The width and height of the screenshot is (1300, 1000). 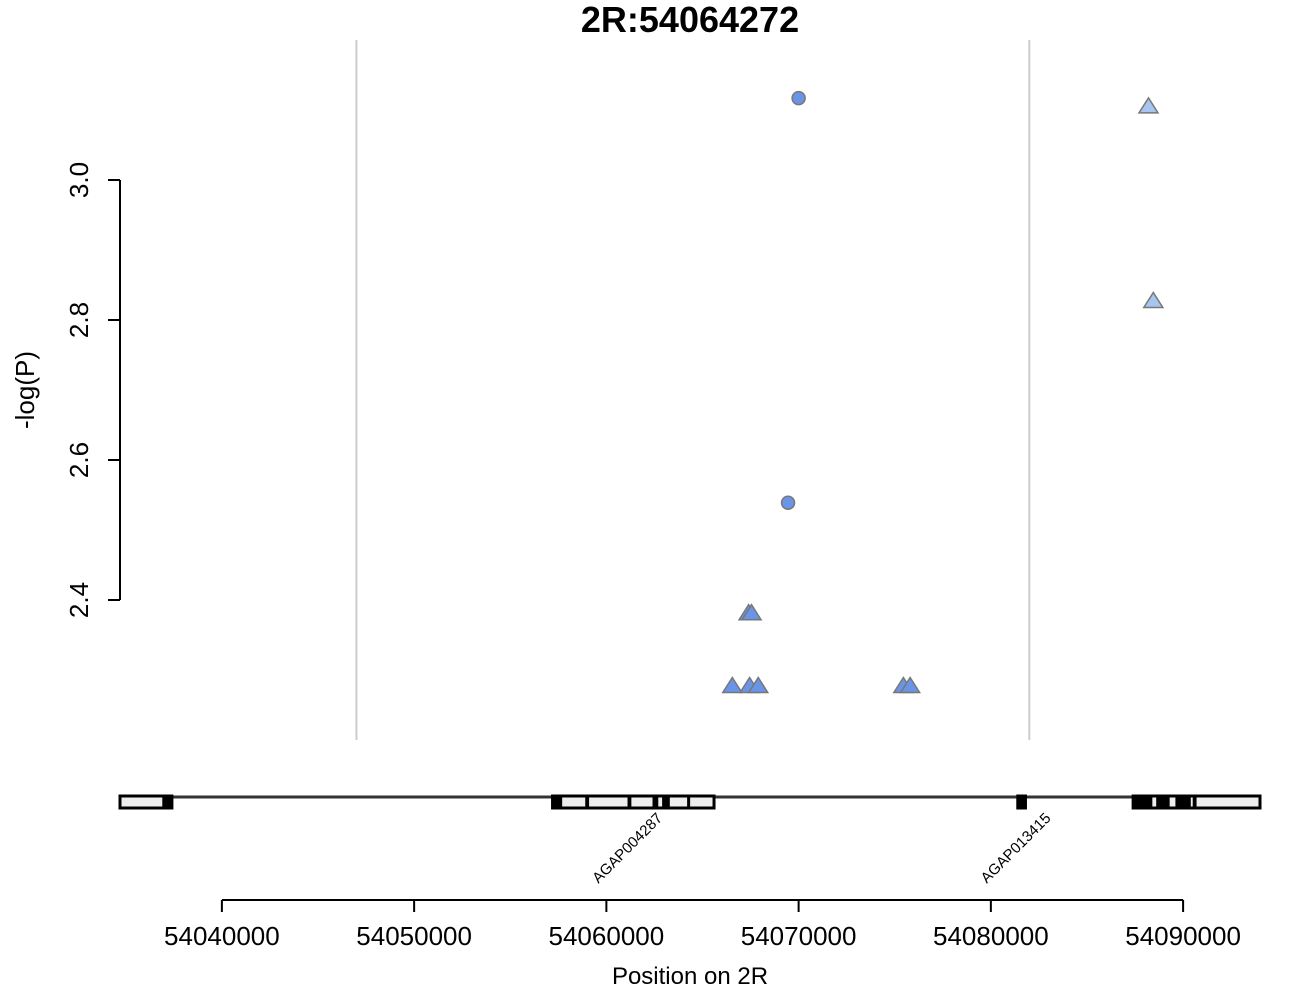 What do you see at coordinates (627, 848) in the screenshot?
I see `gene-label: AGAP004287` at bounding box center [627, 848].